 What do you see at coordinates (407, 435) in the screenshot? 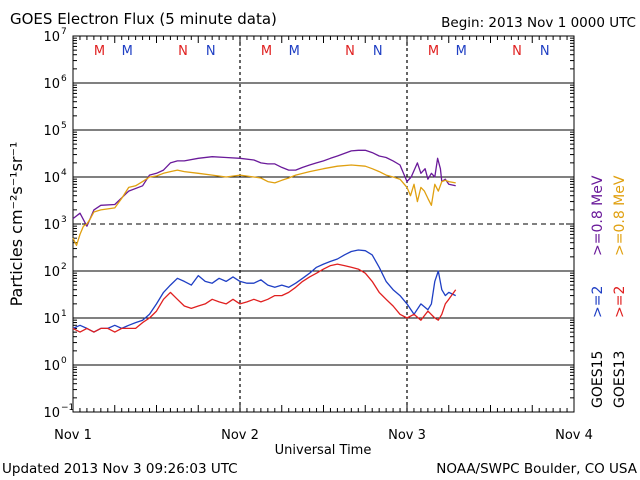
I see `x-tick-label: Nov 3` at bounding box center [407, 435].